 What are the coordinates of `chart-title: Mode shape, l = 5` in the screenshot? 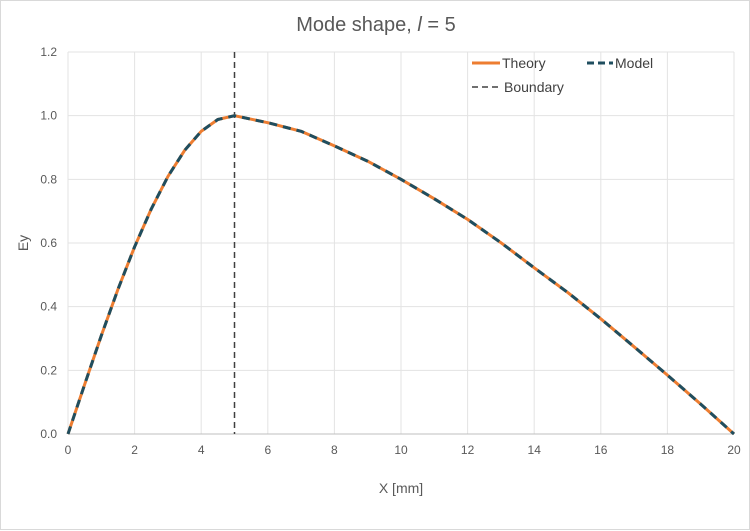 It's located at (376, 25).